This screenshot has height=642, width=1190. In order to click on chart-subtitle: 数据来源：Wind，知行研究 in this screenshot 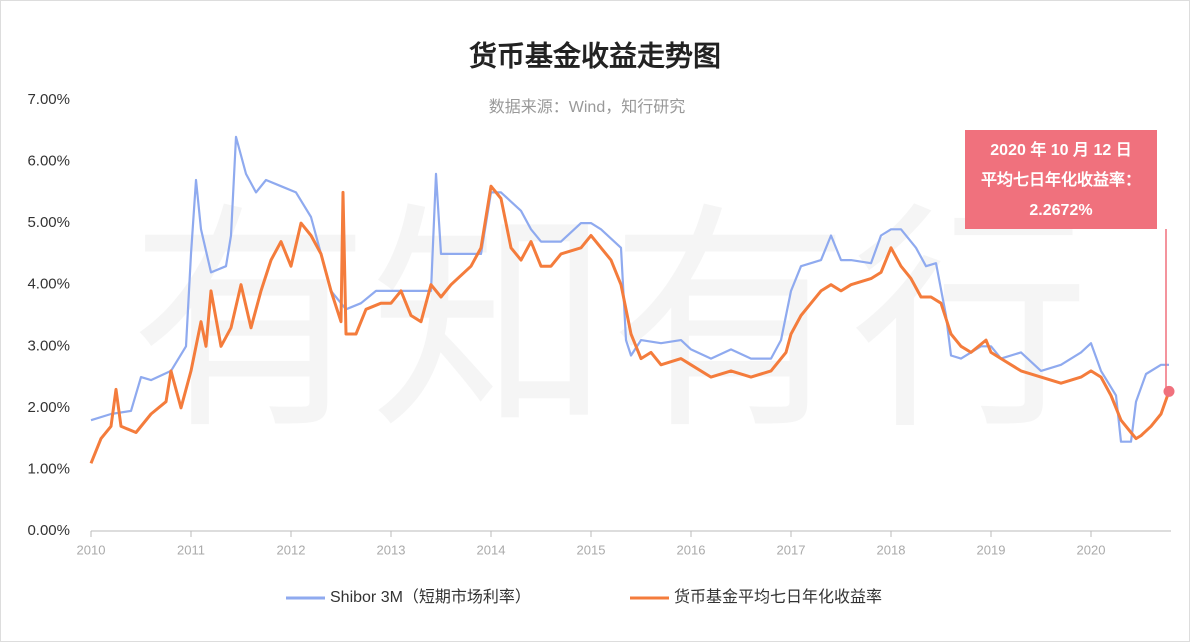, I will do `click(587, 107)`.